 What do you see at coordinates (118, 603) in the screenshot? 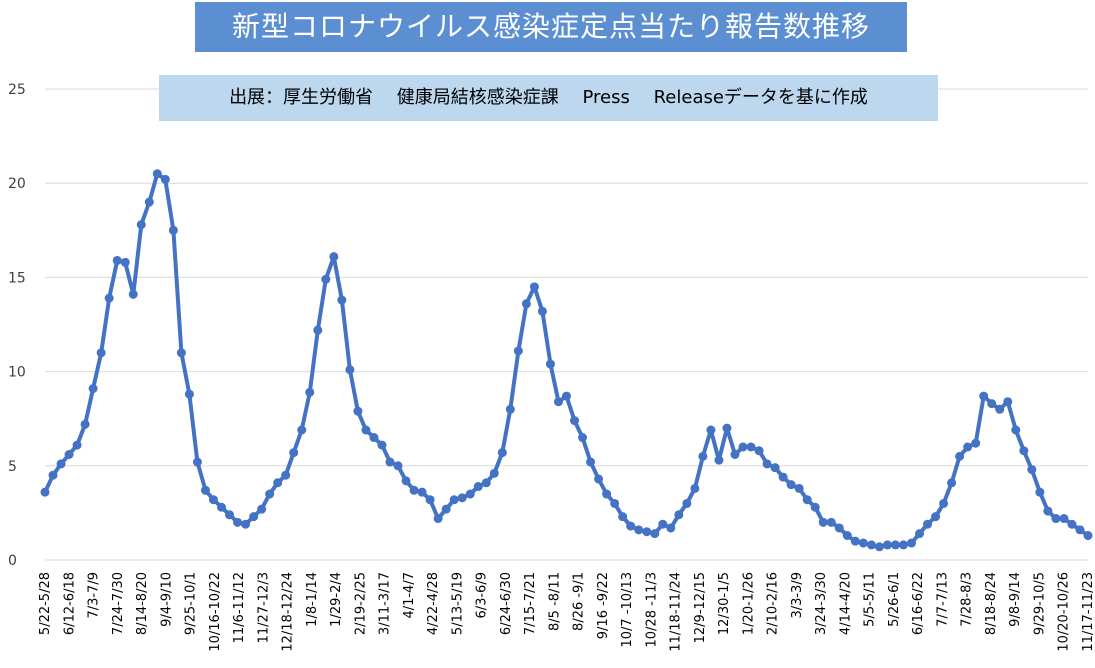
I see `x-tick-label: 7/24-7/30` at bounding box center [118, 603].